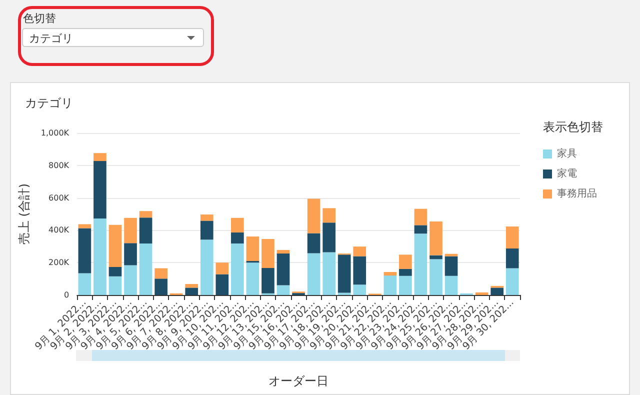  Describe the element at coordinates (59, 197) in the screenshot. I see `y-tick-label: 600K` at that location.